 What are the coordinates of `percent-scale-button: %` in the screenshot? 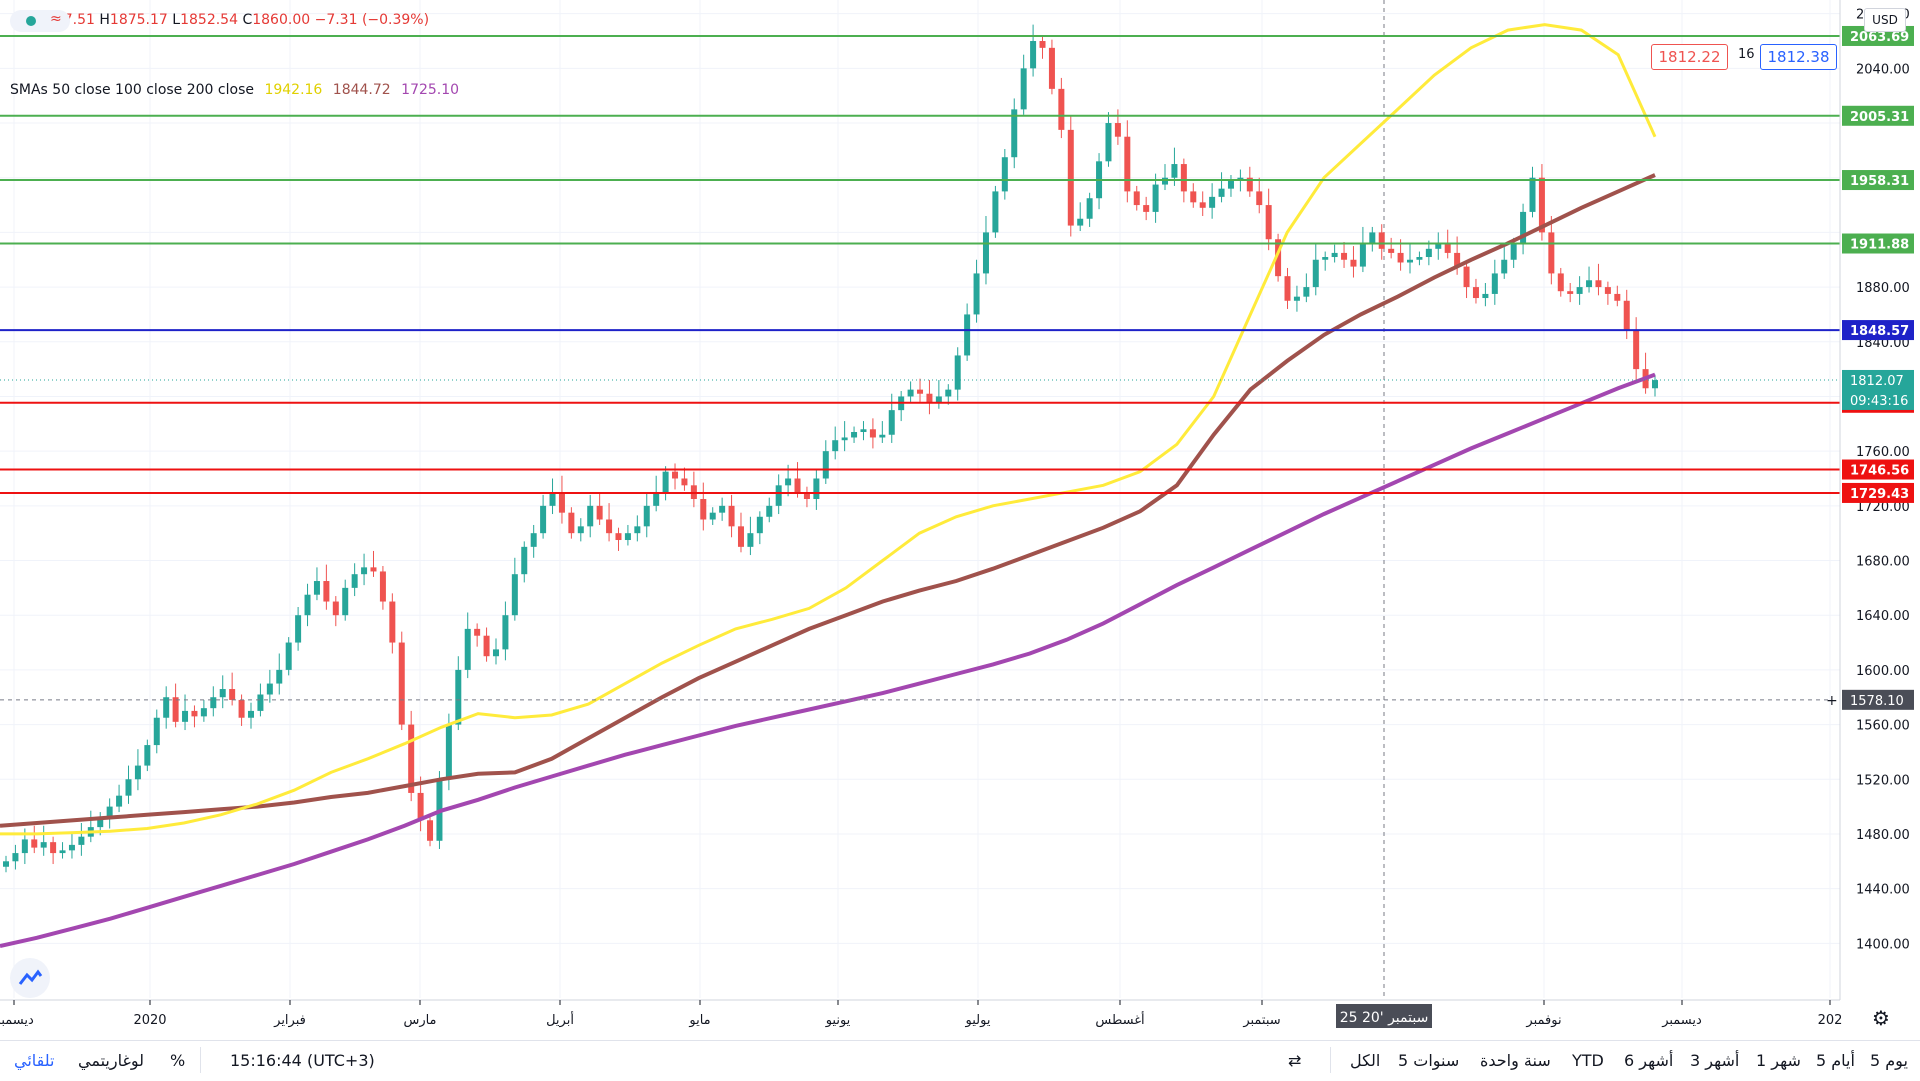 It's located at (178, 1060).